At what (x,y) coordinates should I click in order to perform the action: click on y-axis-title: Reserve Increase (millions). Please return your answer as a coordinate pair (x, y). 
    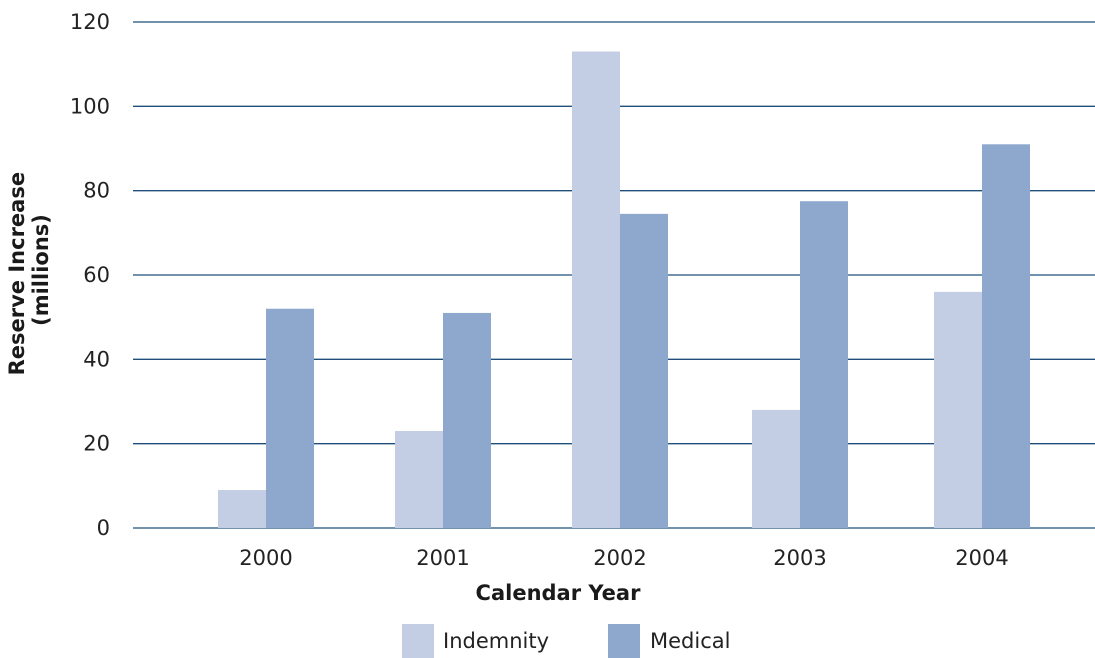
    Looking at the image, I should click on (29, 270).